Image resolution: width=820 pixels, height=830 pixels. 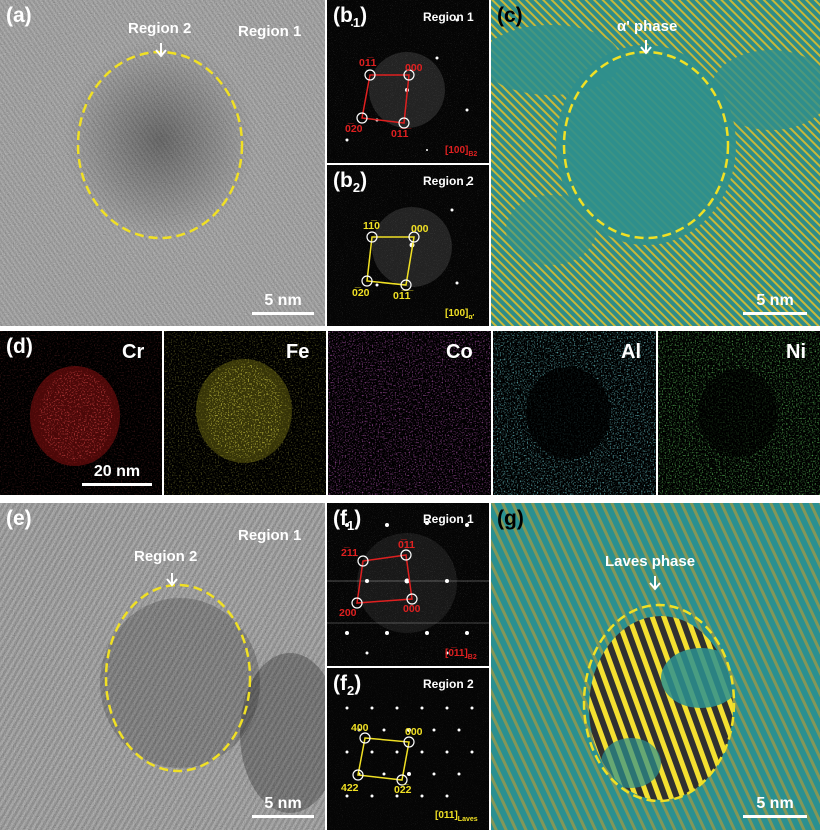 What do you see at coordinates (368, 63) in the screenshot?
I see `spot-label: 01̅1` at bounding box center [368, 63].